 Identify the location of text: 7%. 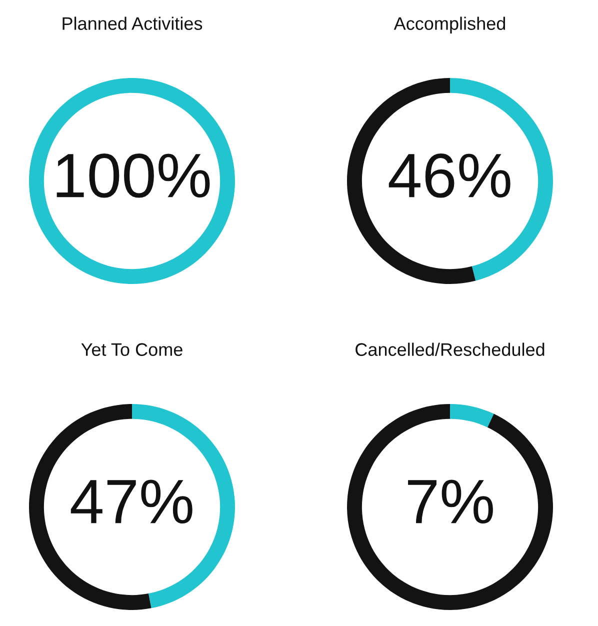
(450, 502).